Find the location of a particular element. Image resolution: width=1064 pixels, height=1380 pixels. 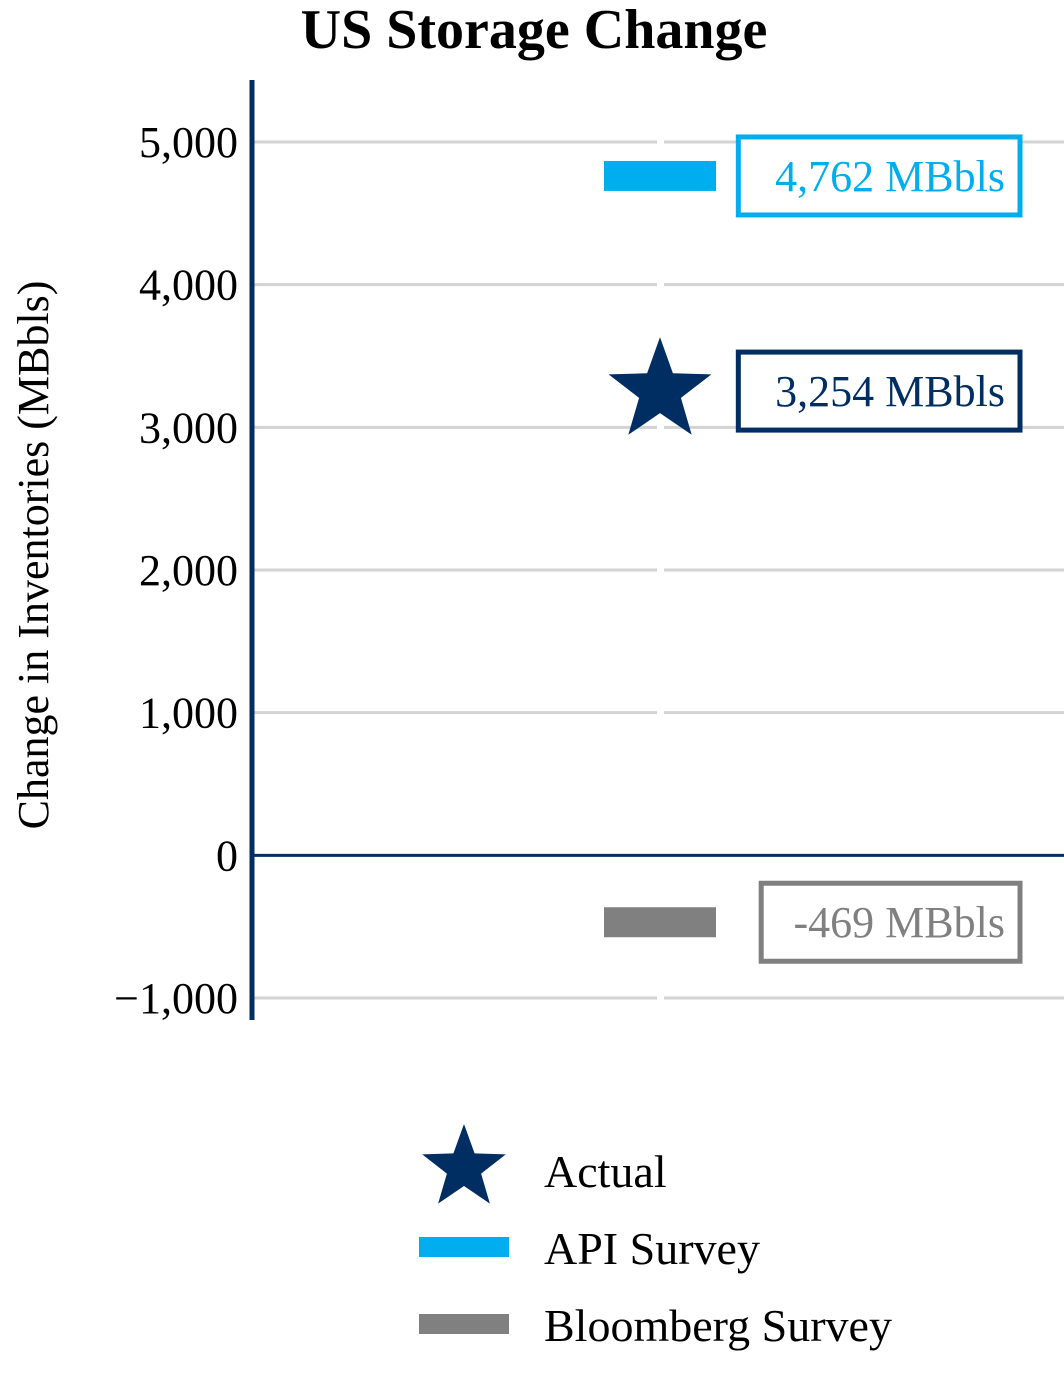

y-tick-label: 2,000 is located at coordinates (188, 570).